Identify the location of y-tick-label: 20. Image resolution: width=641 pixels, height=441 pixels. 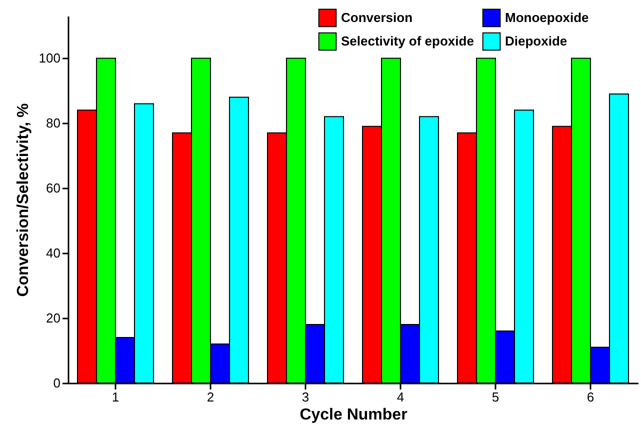
(53, 318).